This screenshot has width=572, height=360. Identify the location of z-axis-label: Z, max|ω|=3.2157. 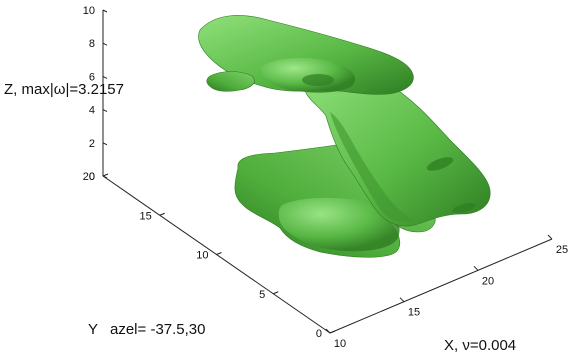
(64, 89).